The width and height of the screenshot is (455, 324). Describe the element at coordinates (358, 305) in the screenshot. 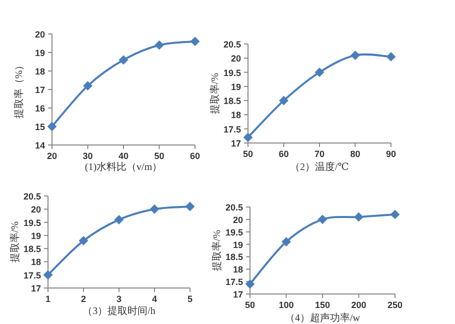

I see `x-tick-label: 200` at that location.